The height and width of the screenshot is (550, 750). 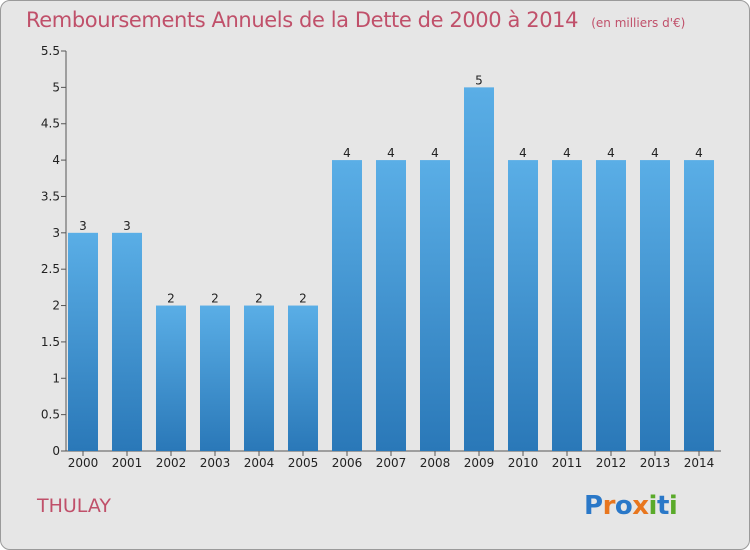 I want to click on x-tick-label: 2007, so click(x=391, y=463).